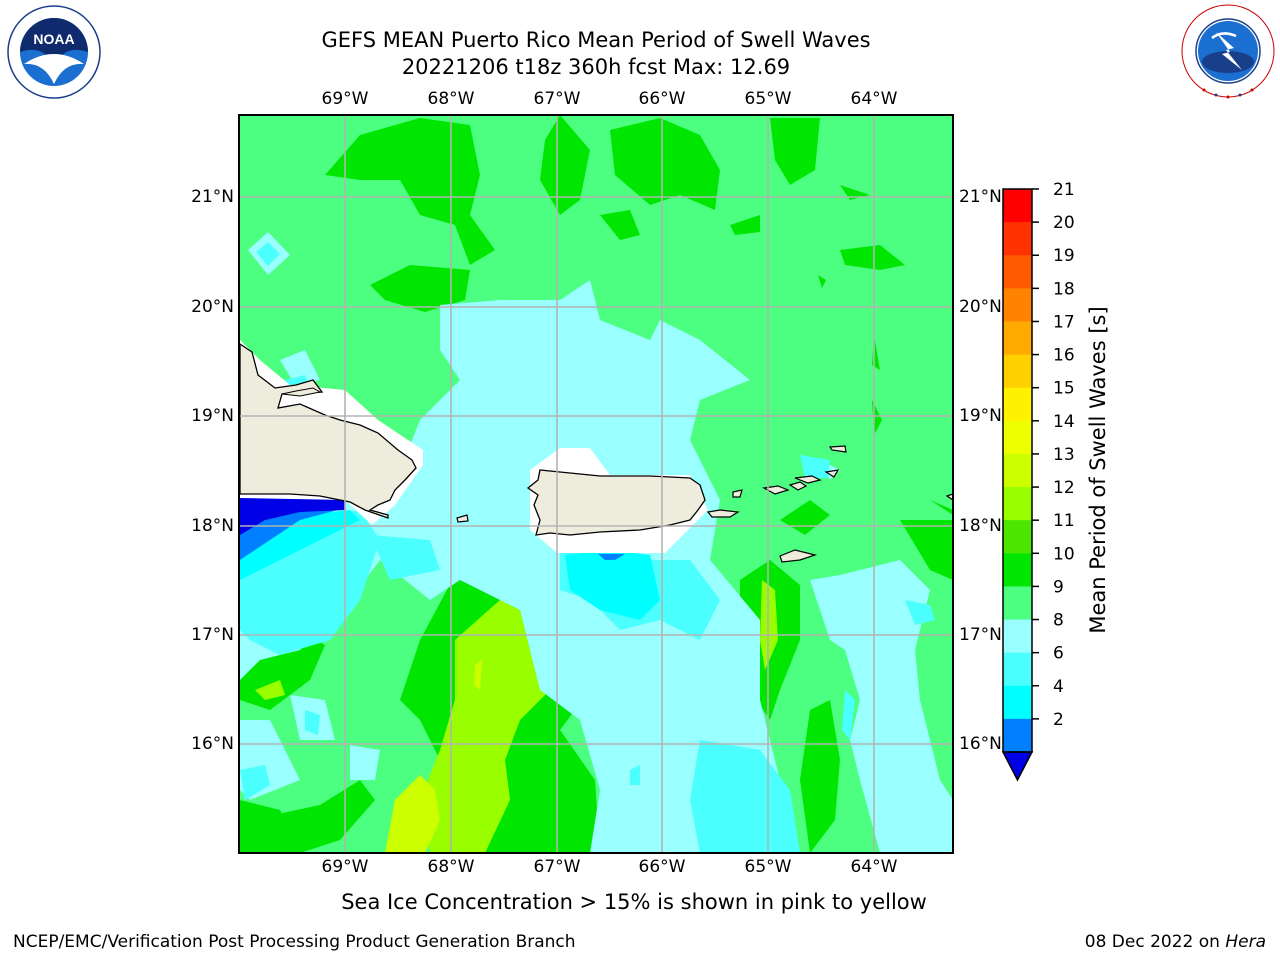 Image resolution: width=1280 pixels, height=960 pixels. What do you see at coordinates (345, 867) in the screenshot?
I see `lon-label-bottom-69w: 69°W` at bounding box center [345, 867].